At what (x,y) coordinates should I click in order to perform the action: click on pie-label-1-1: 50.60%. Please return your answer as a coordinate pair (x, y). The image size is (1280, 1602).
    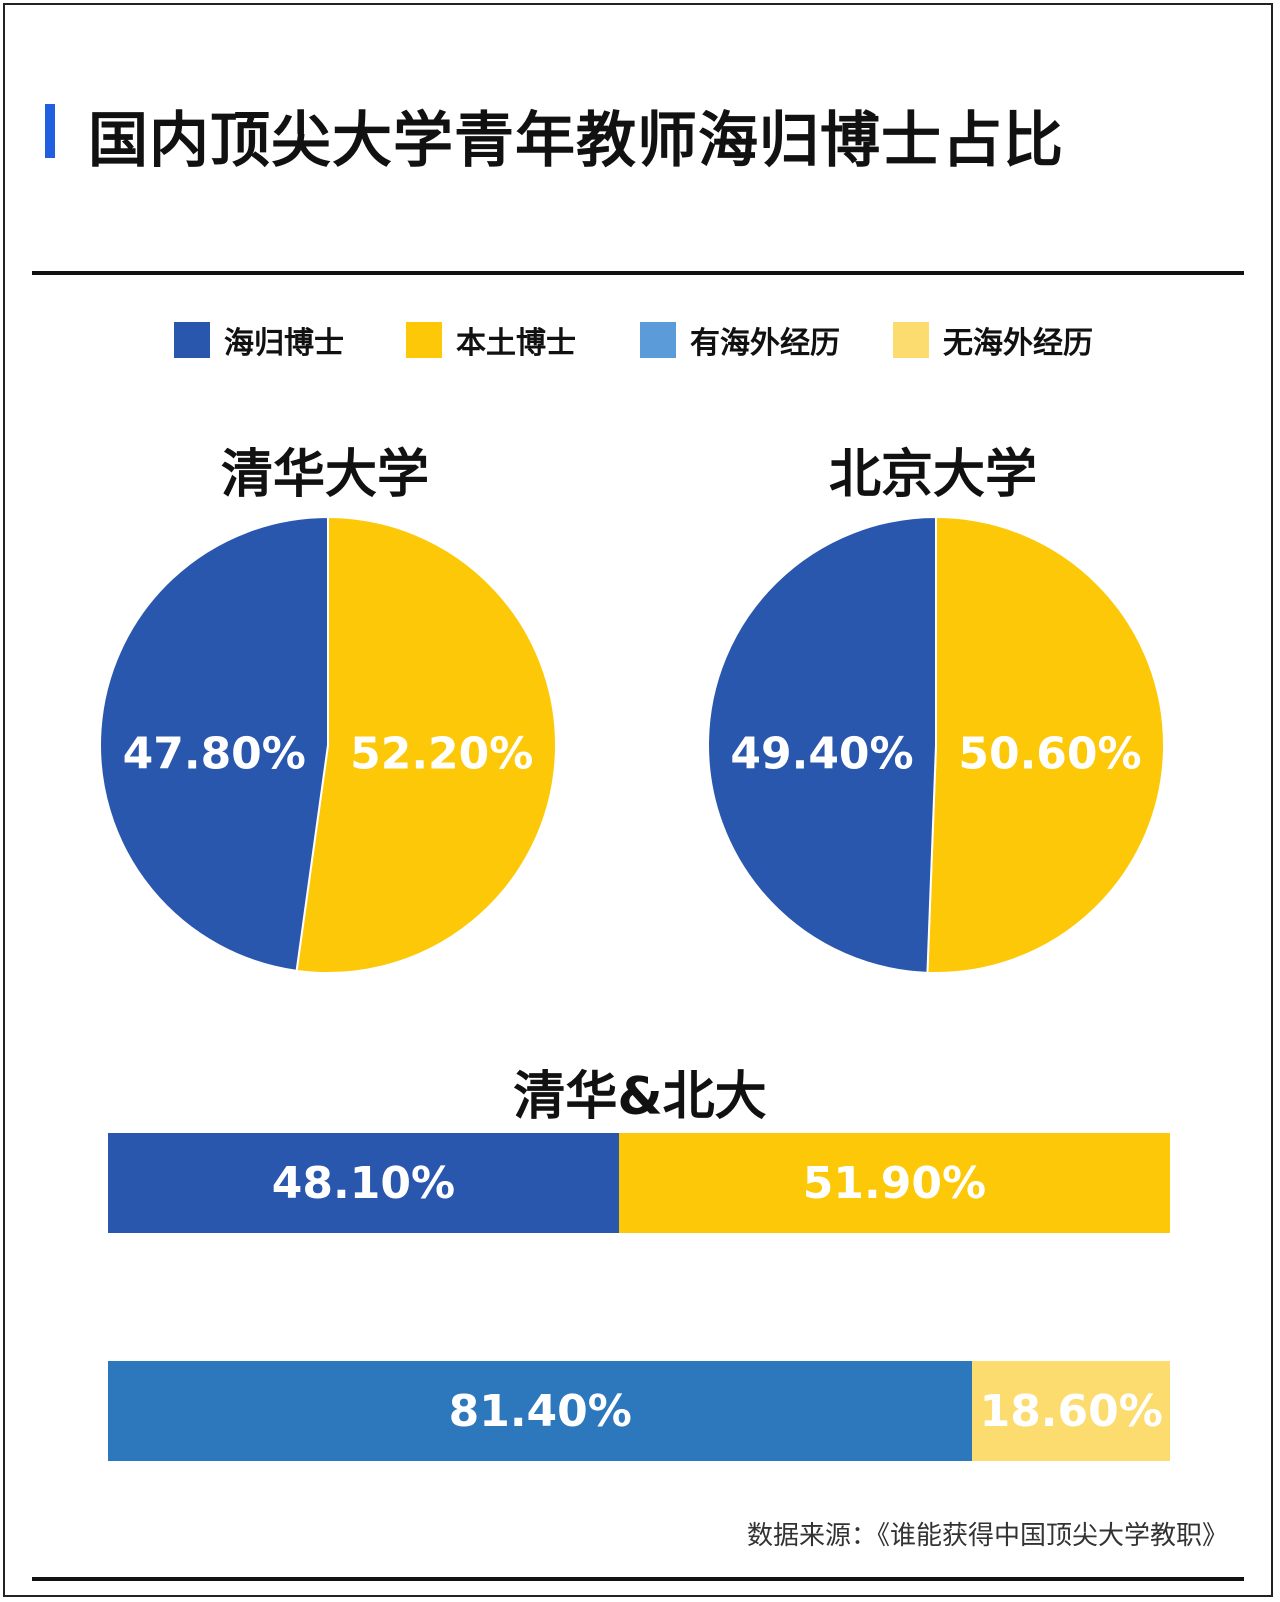
    Looking at the image, I should click on (1049, 753).